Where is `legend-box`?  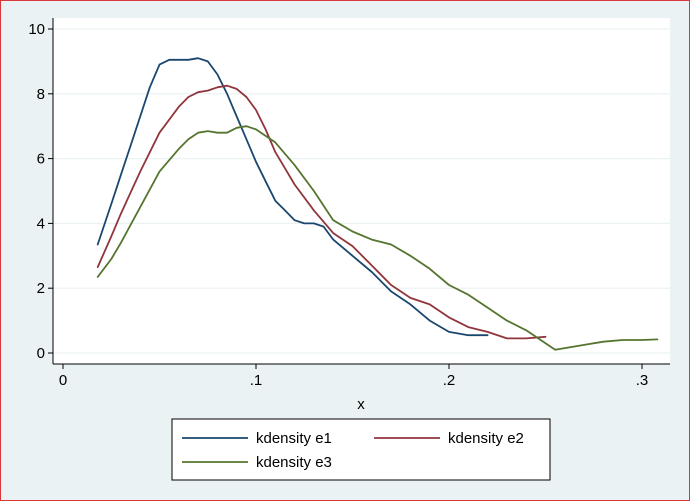 legend-box is located at coordinates (361, 449).